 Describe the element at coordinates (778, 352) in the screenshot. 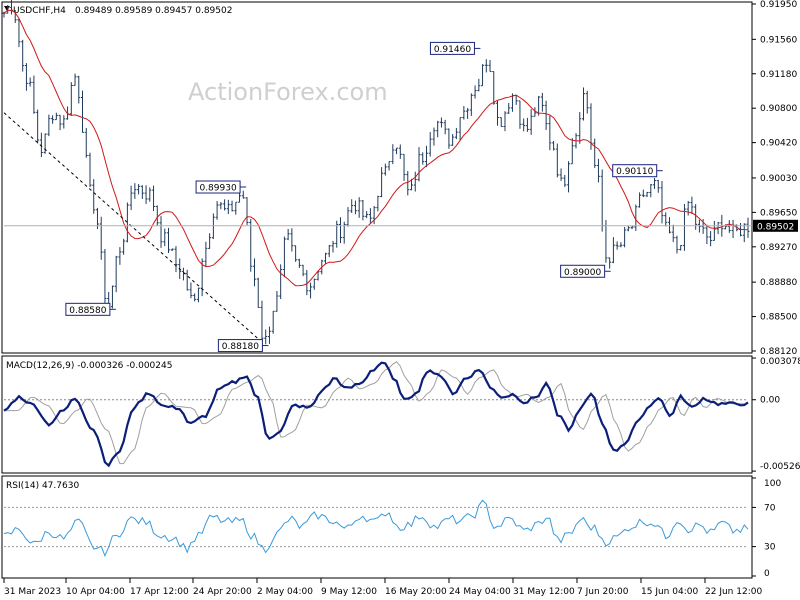

I see `price-tick-label: 0.88120` at that location.